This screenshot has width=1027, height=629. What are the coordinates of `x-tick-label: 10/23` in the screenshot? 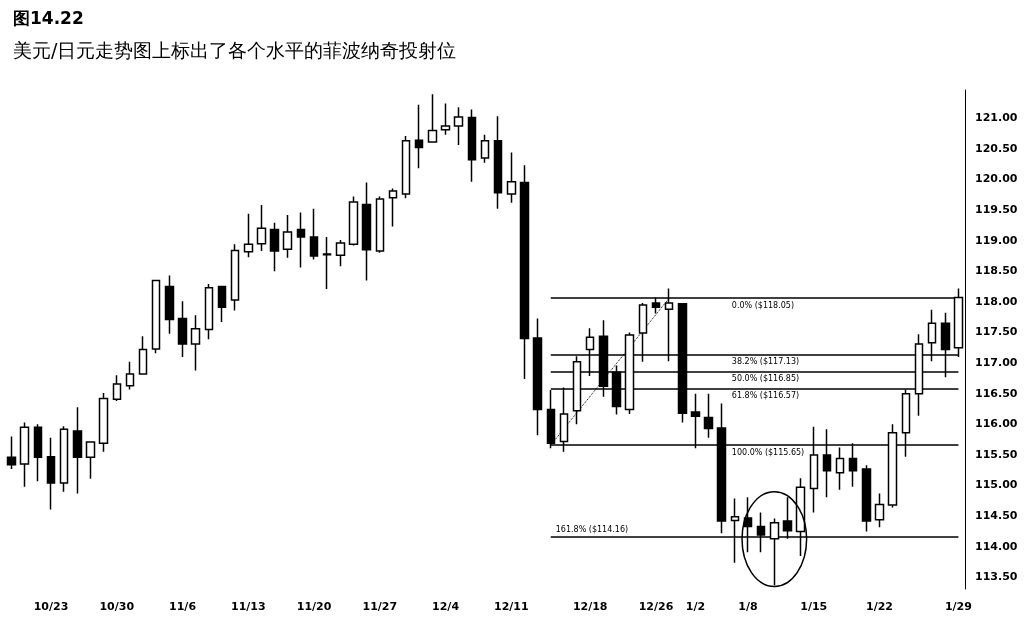 It's located at (51, 606).